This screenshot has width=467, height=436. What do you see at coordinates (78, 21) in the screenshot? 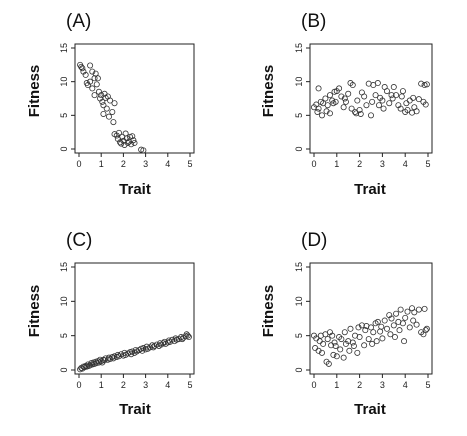
I see `panel-label-a: (A)` at bounding box center [78, 21].